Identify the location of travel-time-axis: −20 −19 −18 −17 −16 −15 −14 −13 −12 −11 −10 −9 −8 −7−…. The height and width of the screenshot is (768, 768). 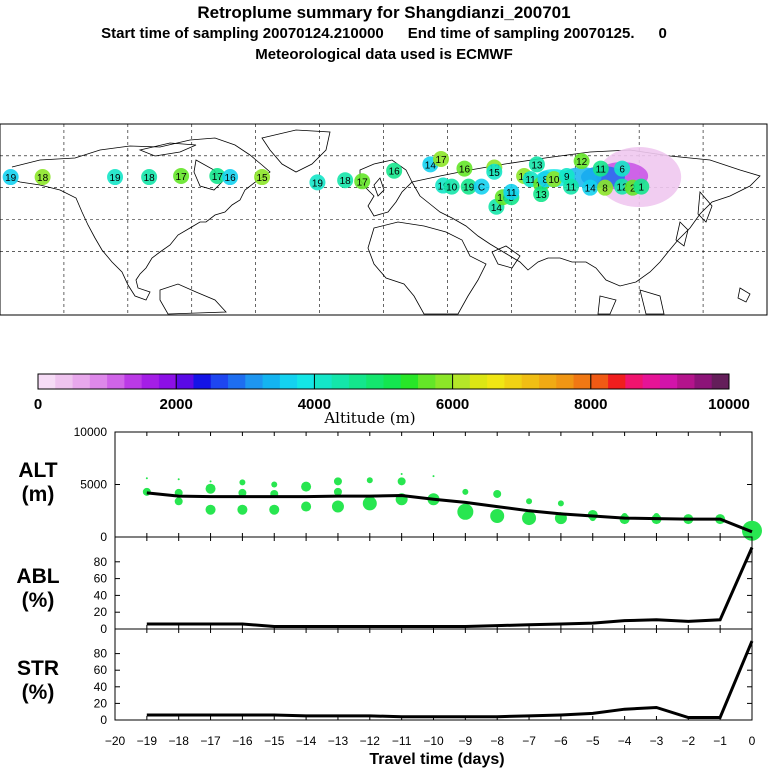
(430, 751).